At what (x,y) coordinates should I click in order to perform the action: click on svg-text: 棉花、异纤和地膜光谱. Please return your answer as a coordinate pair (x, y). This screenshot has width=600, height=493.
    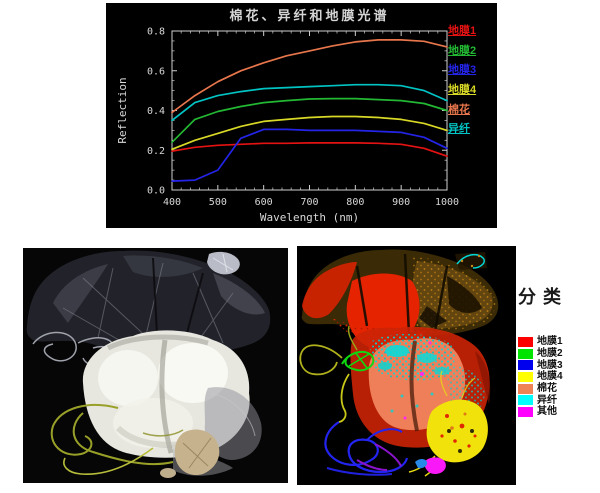
    Looking at the image, I should click on (309, 15).